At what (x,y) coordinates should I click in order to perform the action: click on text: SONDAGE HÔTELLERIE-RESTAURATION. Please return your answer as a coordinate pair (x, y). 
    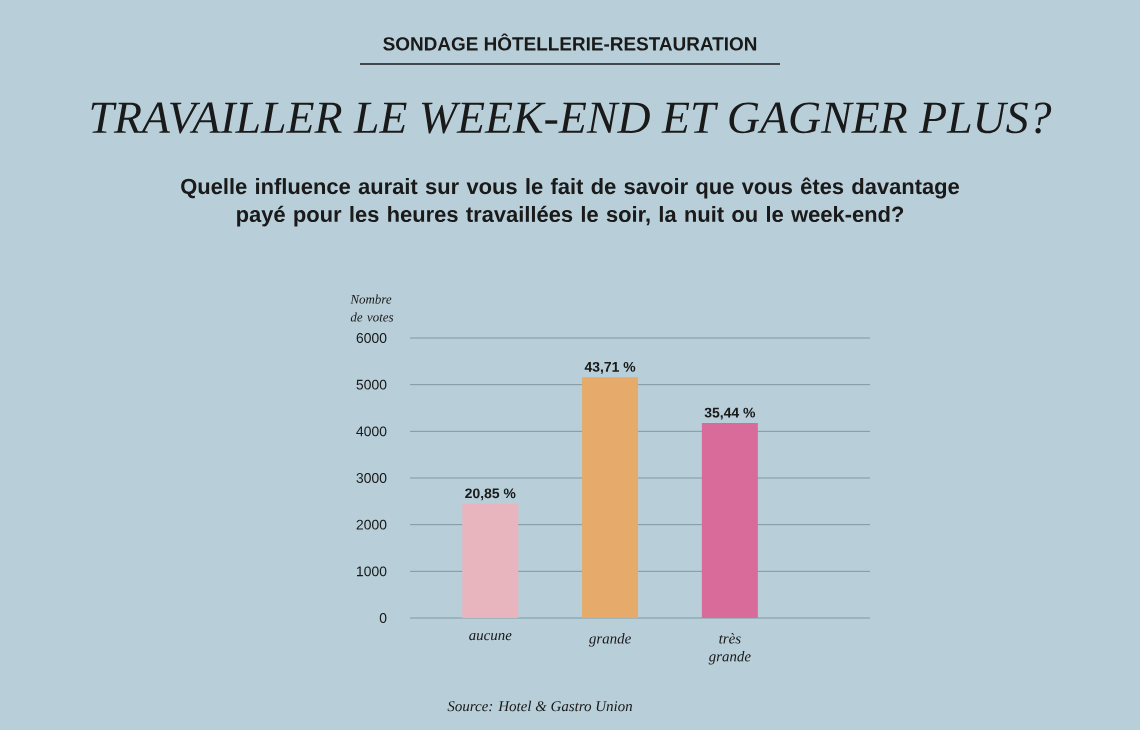
    Looking at the image, I should click on (570, 42).